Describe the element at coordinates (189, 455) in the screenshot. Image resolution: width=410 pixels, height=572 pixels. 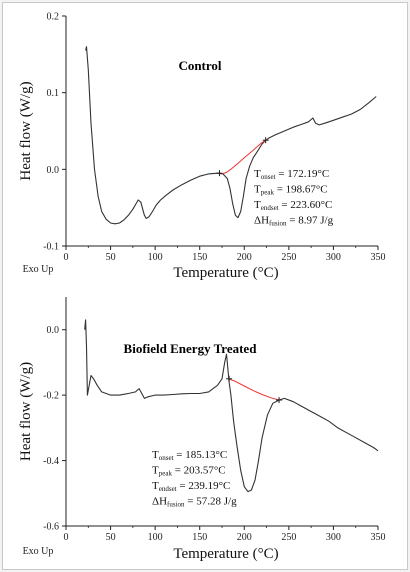
I see `annotation-onset: Tonset = 185.13°C` at that location.